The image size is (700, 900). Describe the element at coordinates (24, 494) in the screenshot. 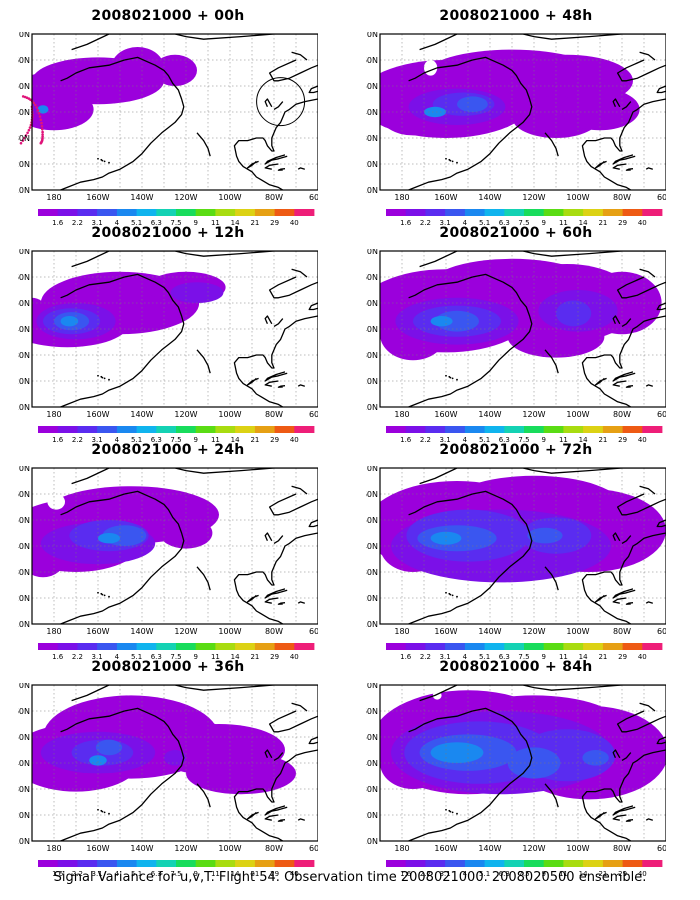

I see `lat-tick-label: 60N` at that location.